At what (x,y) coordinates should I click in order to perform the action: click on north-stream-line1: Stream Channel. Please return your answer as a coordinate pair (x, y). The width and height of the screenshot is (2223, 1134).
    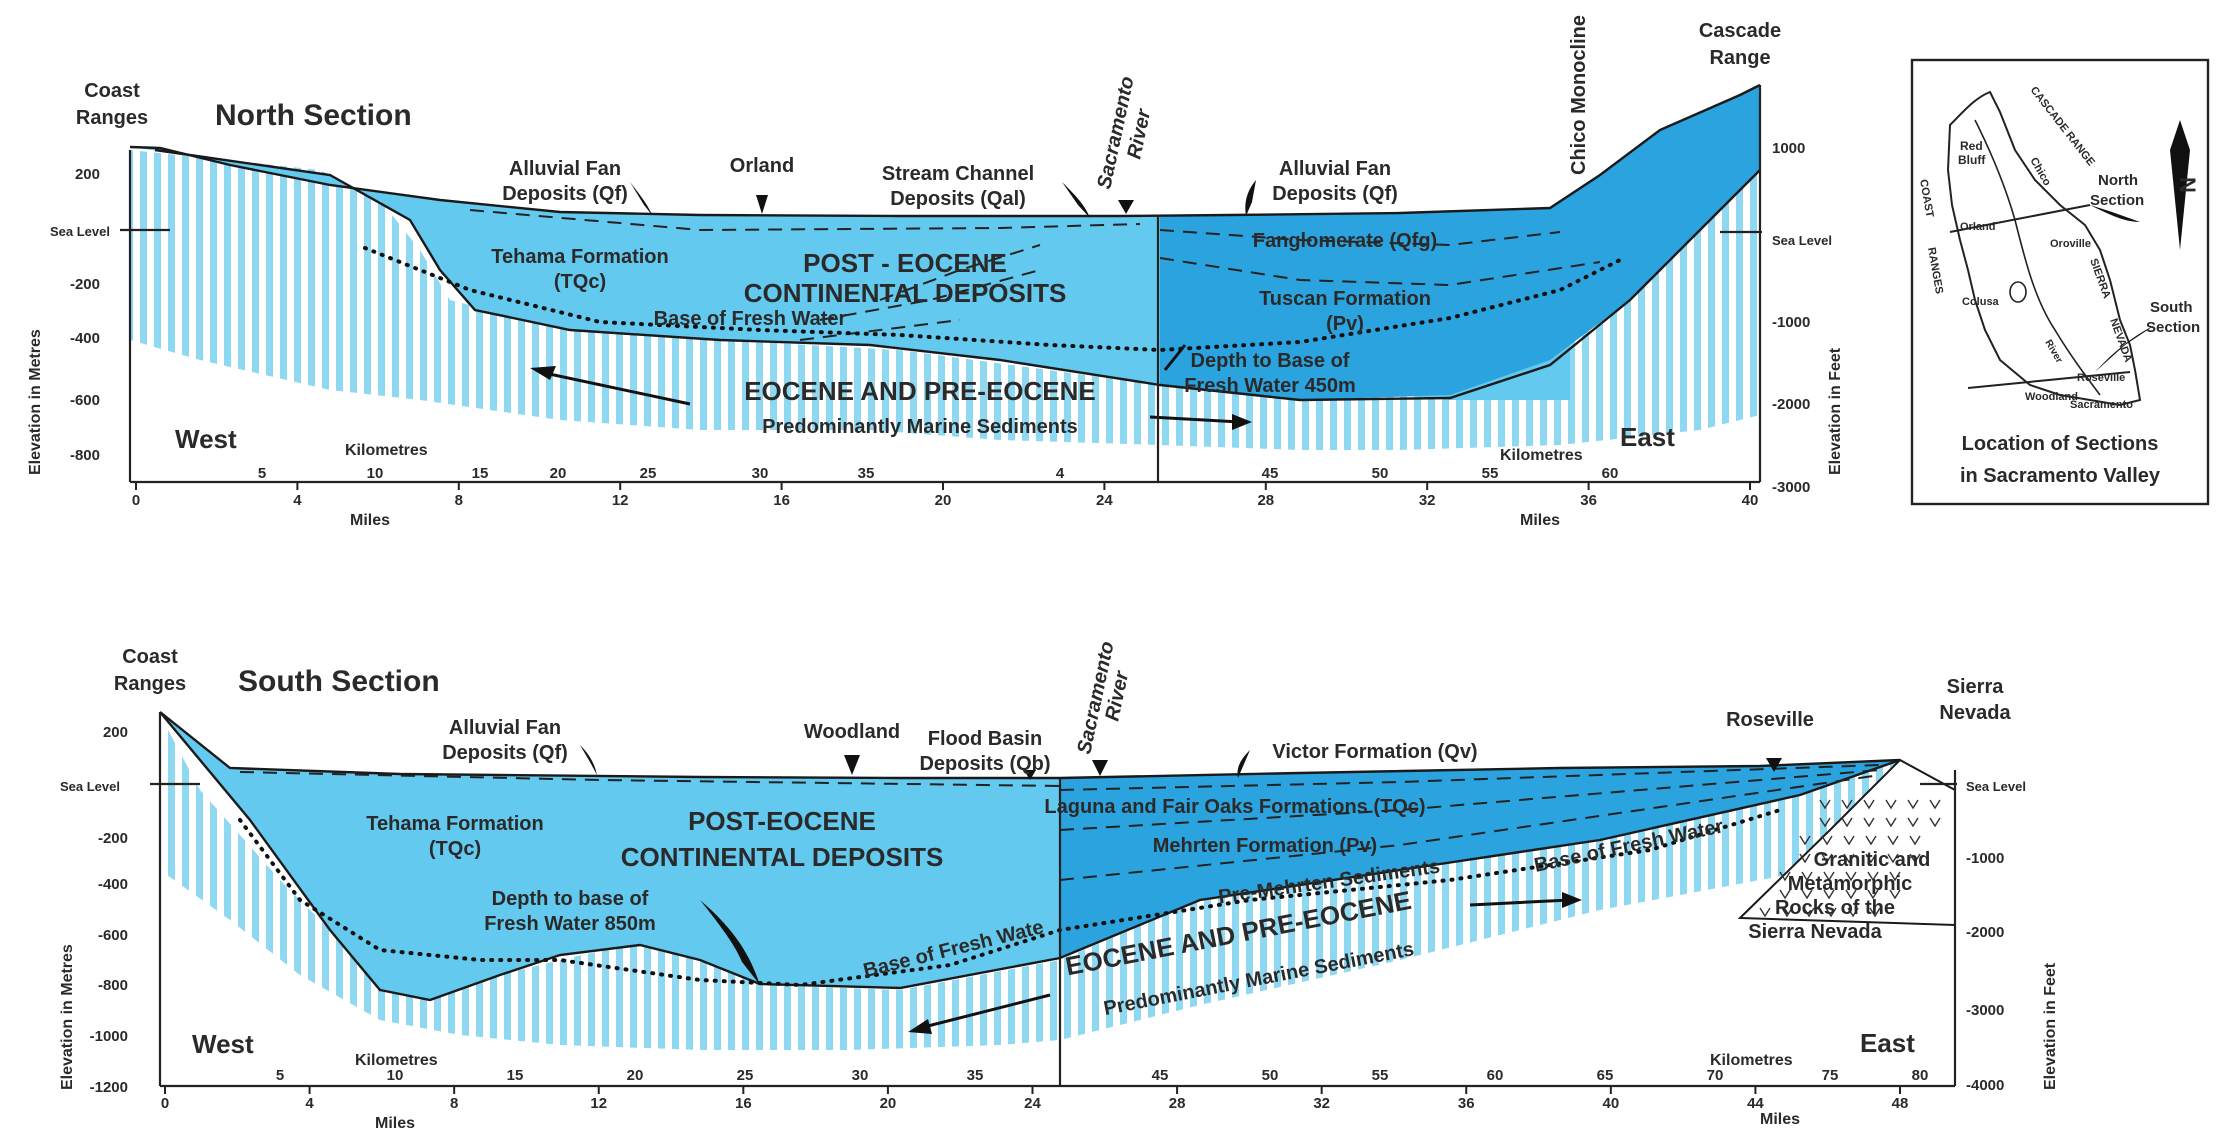
    Looking at the image, I should click on (958, 174).